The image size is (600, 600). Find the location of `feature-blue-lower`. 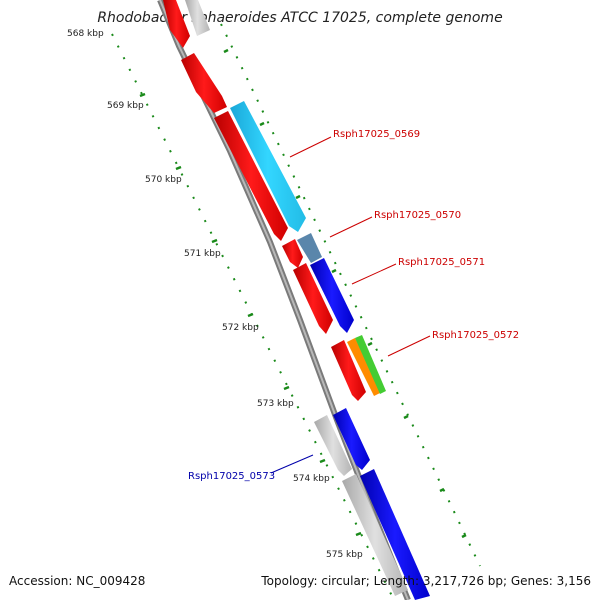

feature-blue-lower is located at coordinates (351, 439).